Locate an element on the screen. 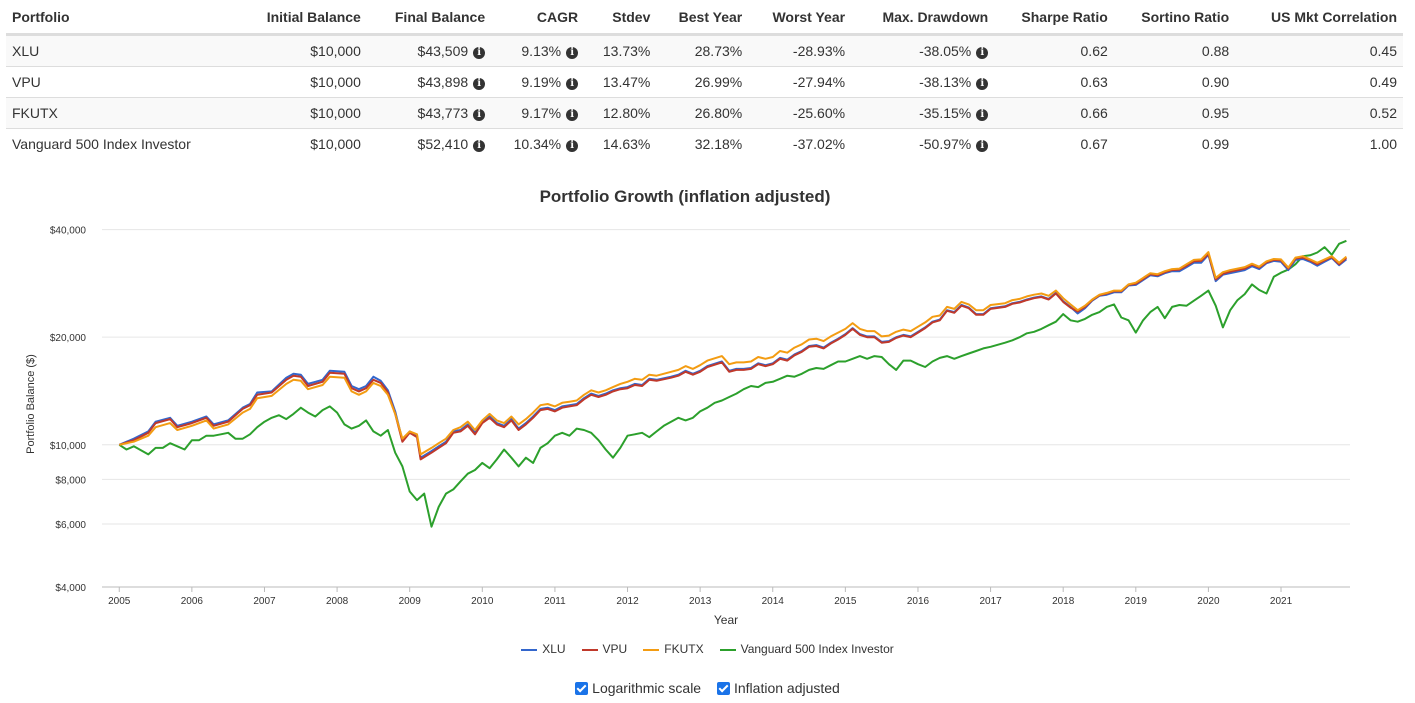 This screenshot has width=1415, height=703. col-header-best-year: Best Year is located at coordinates (702, 18).